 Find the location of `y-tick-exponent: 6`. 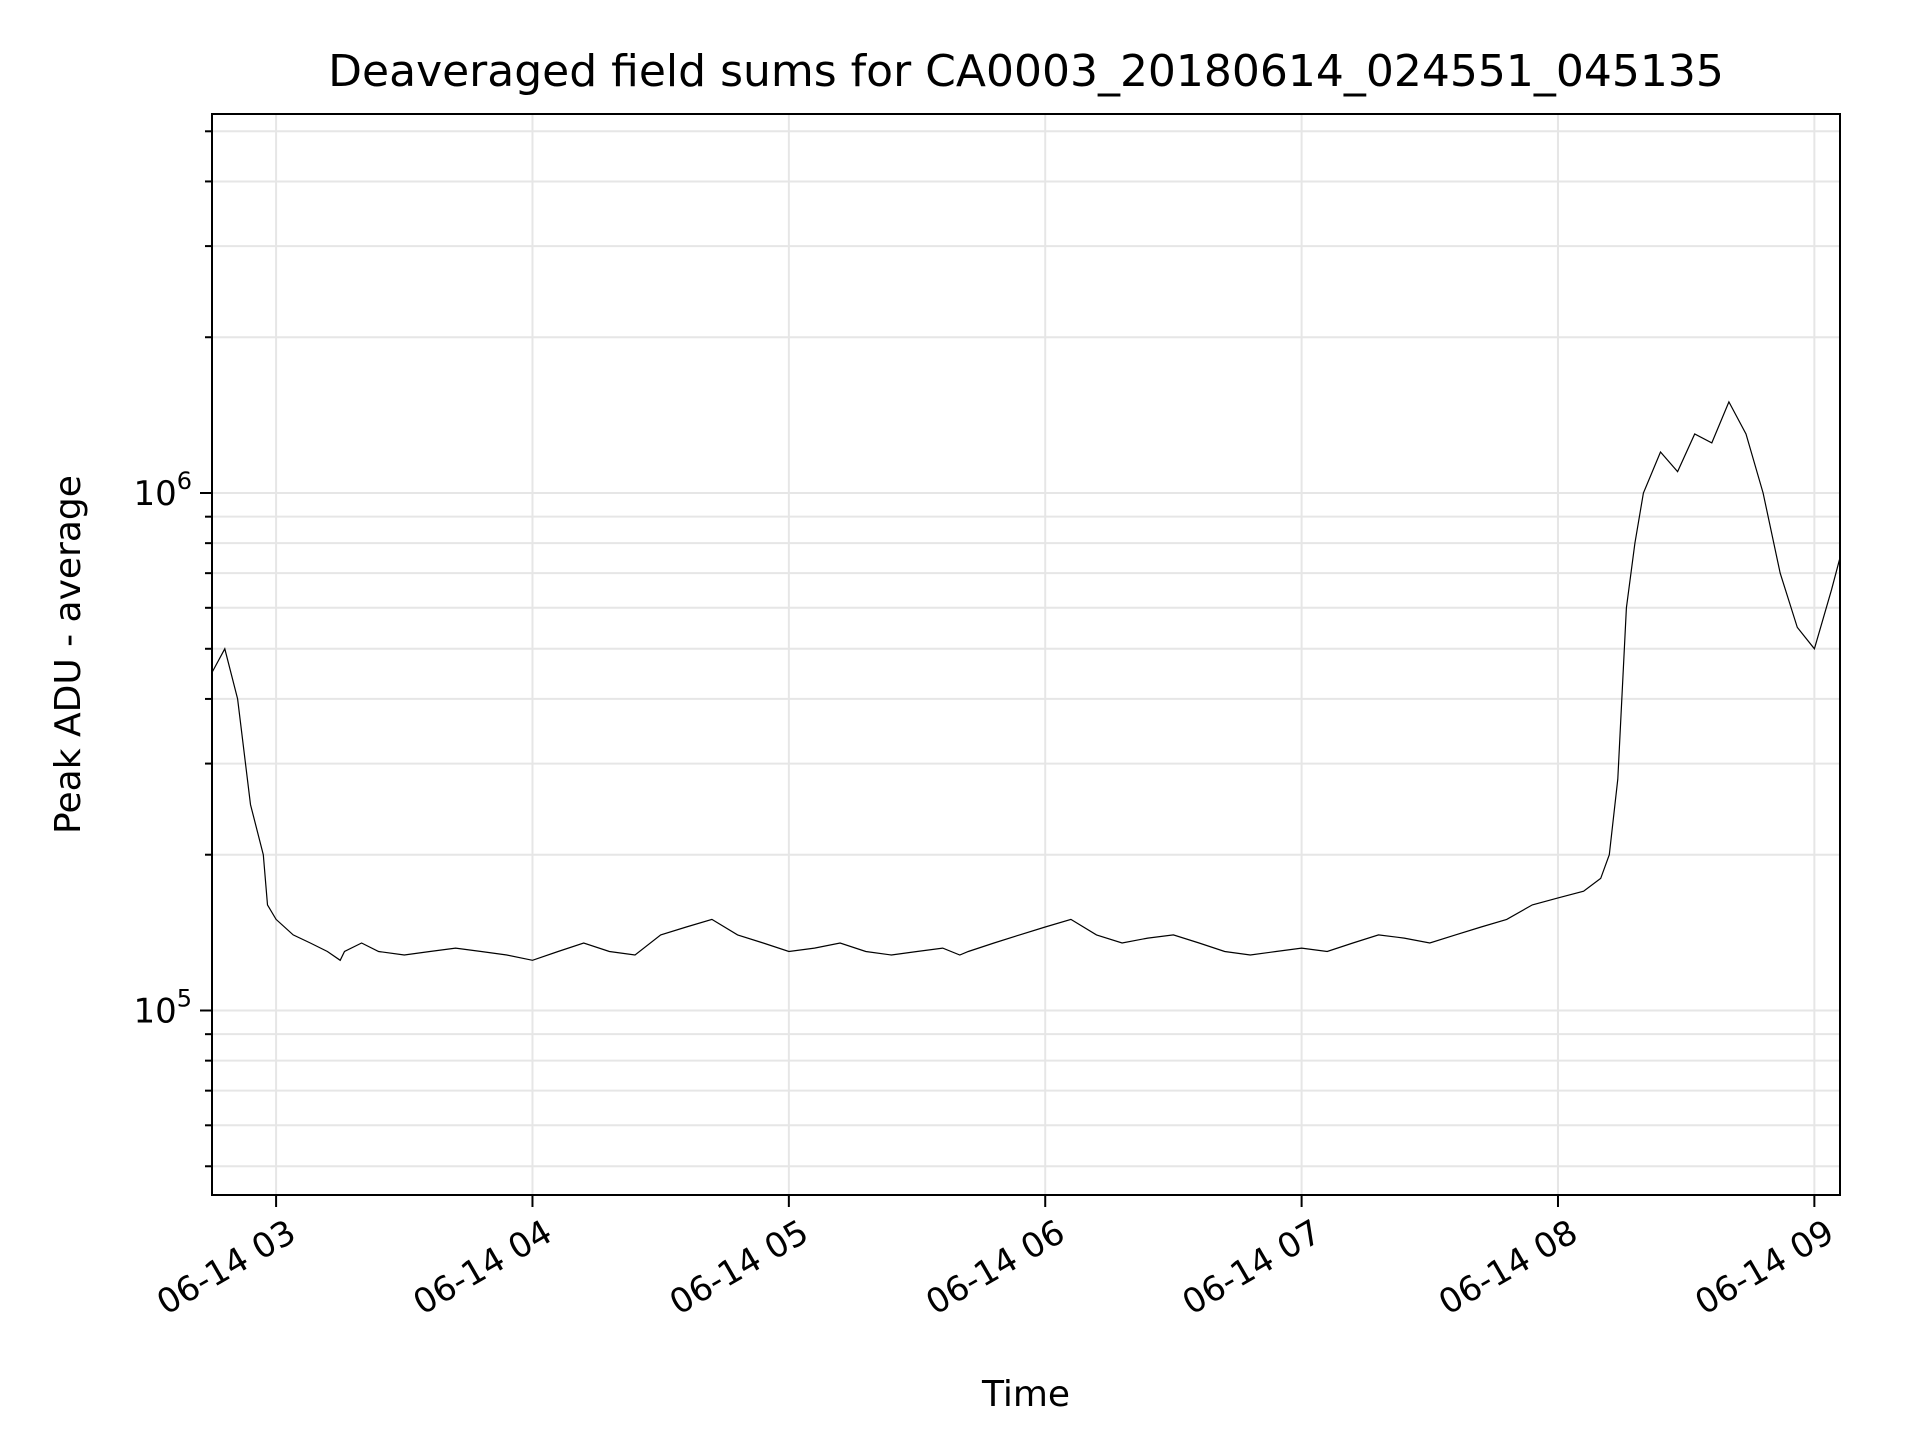

y-tick-exponent: 6 is located at coordinates (184, 481).